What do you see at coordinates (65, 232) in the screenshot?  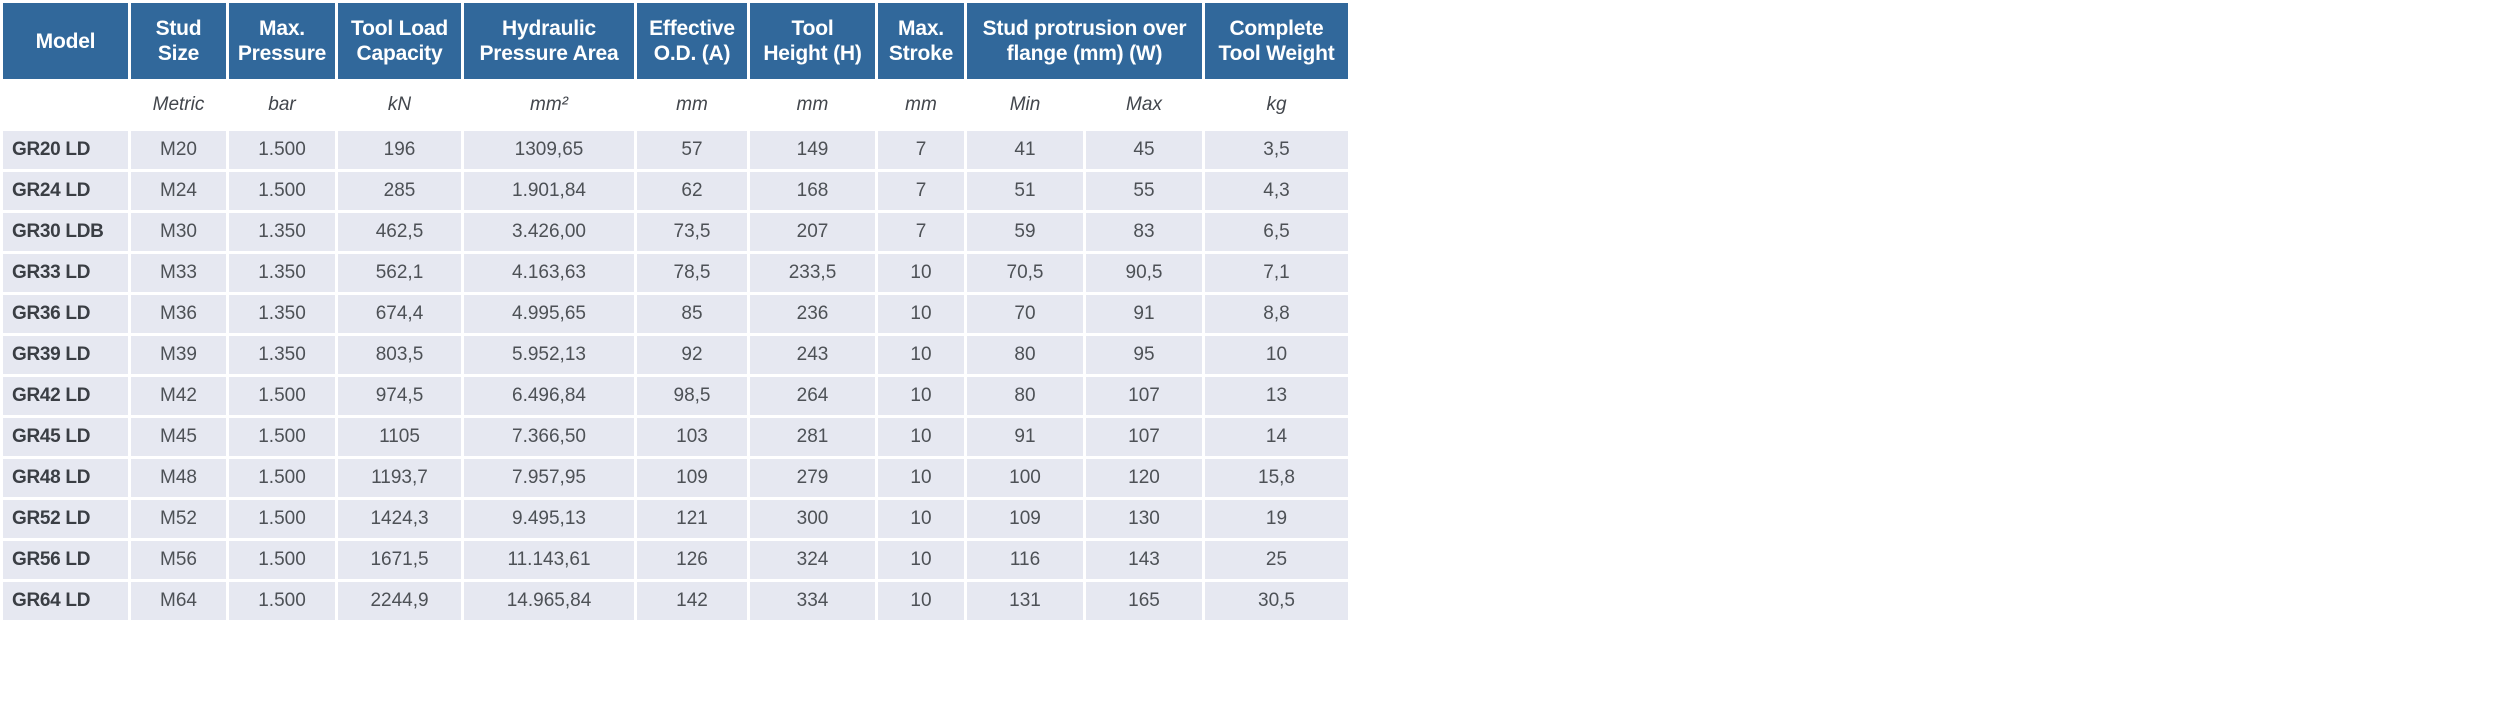 I see `model-cell: GR30 LDB` at bounding box center [65, 232].